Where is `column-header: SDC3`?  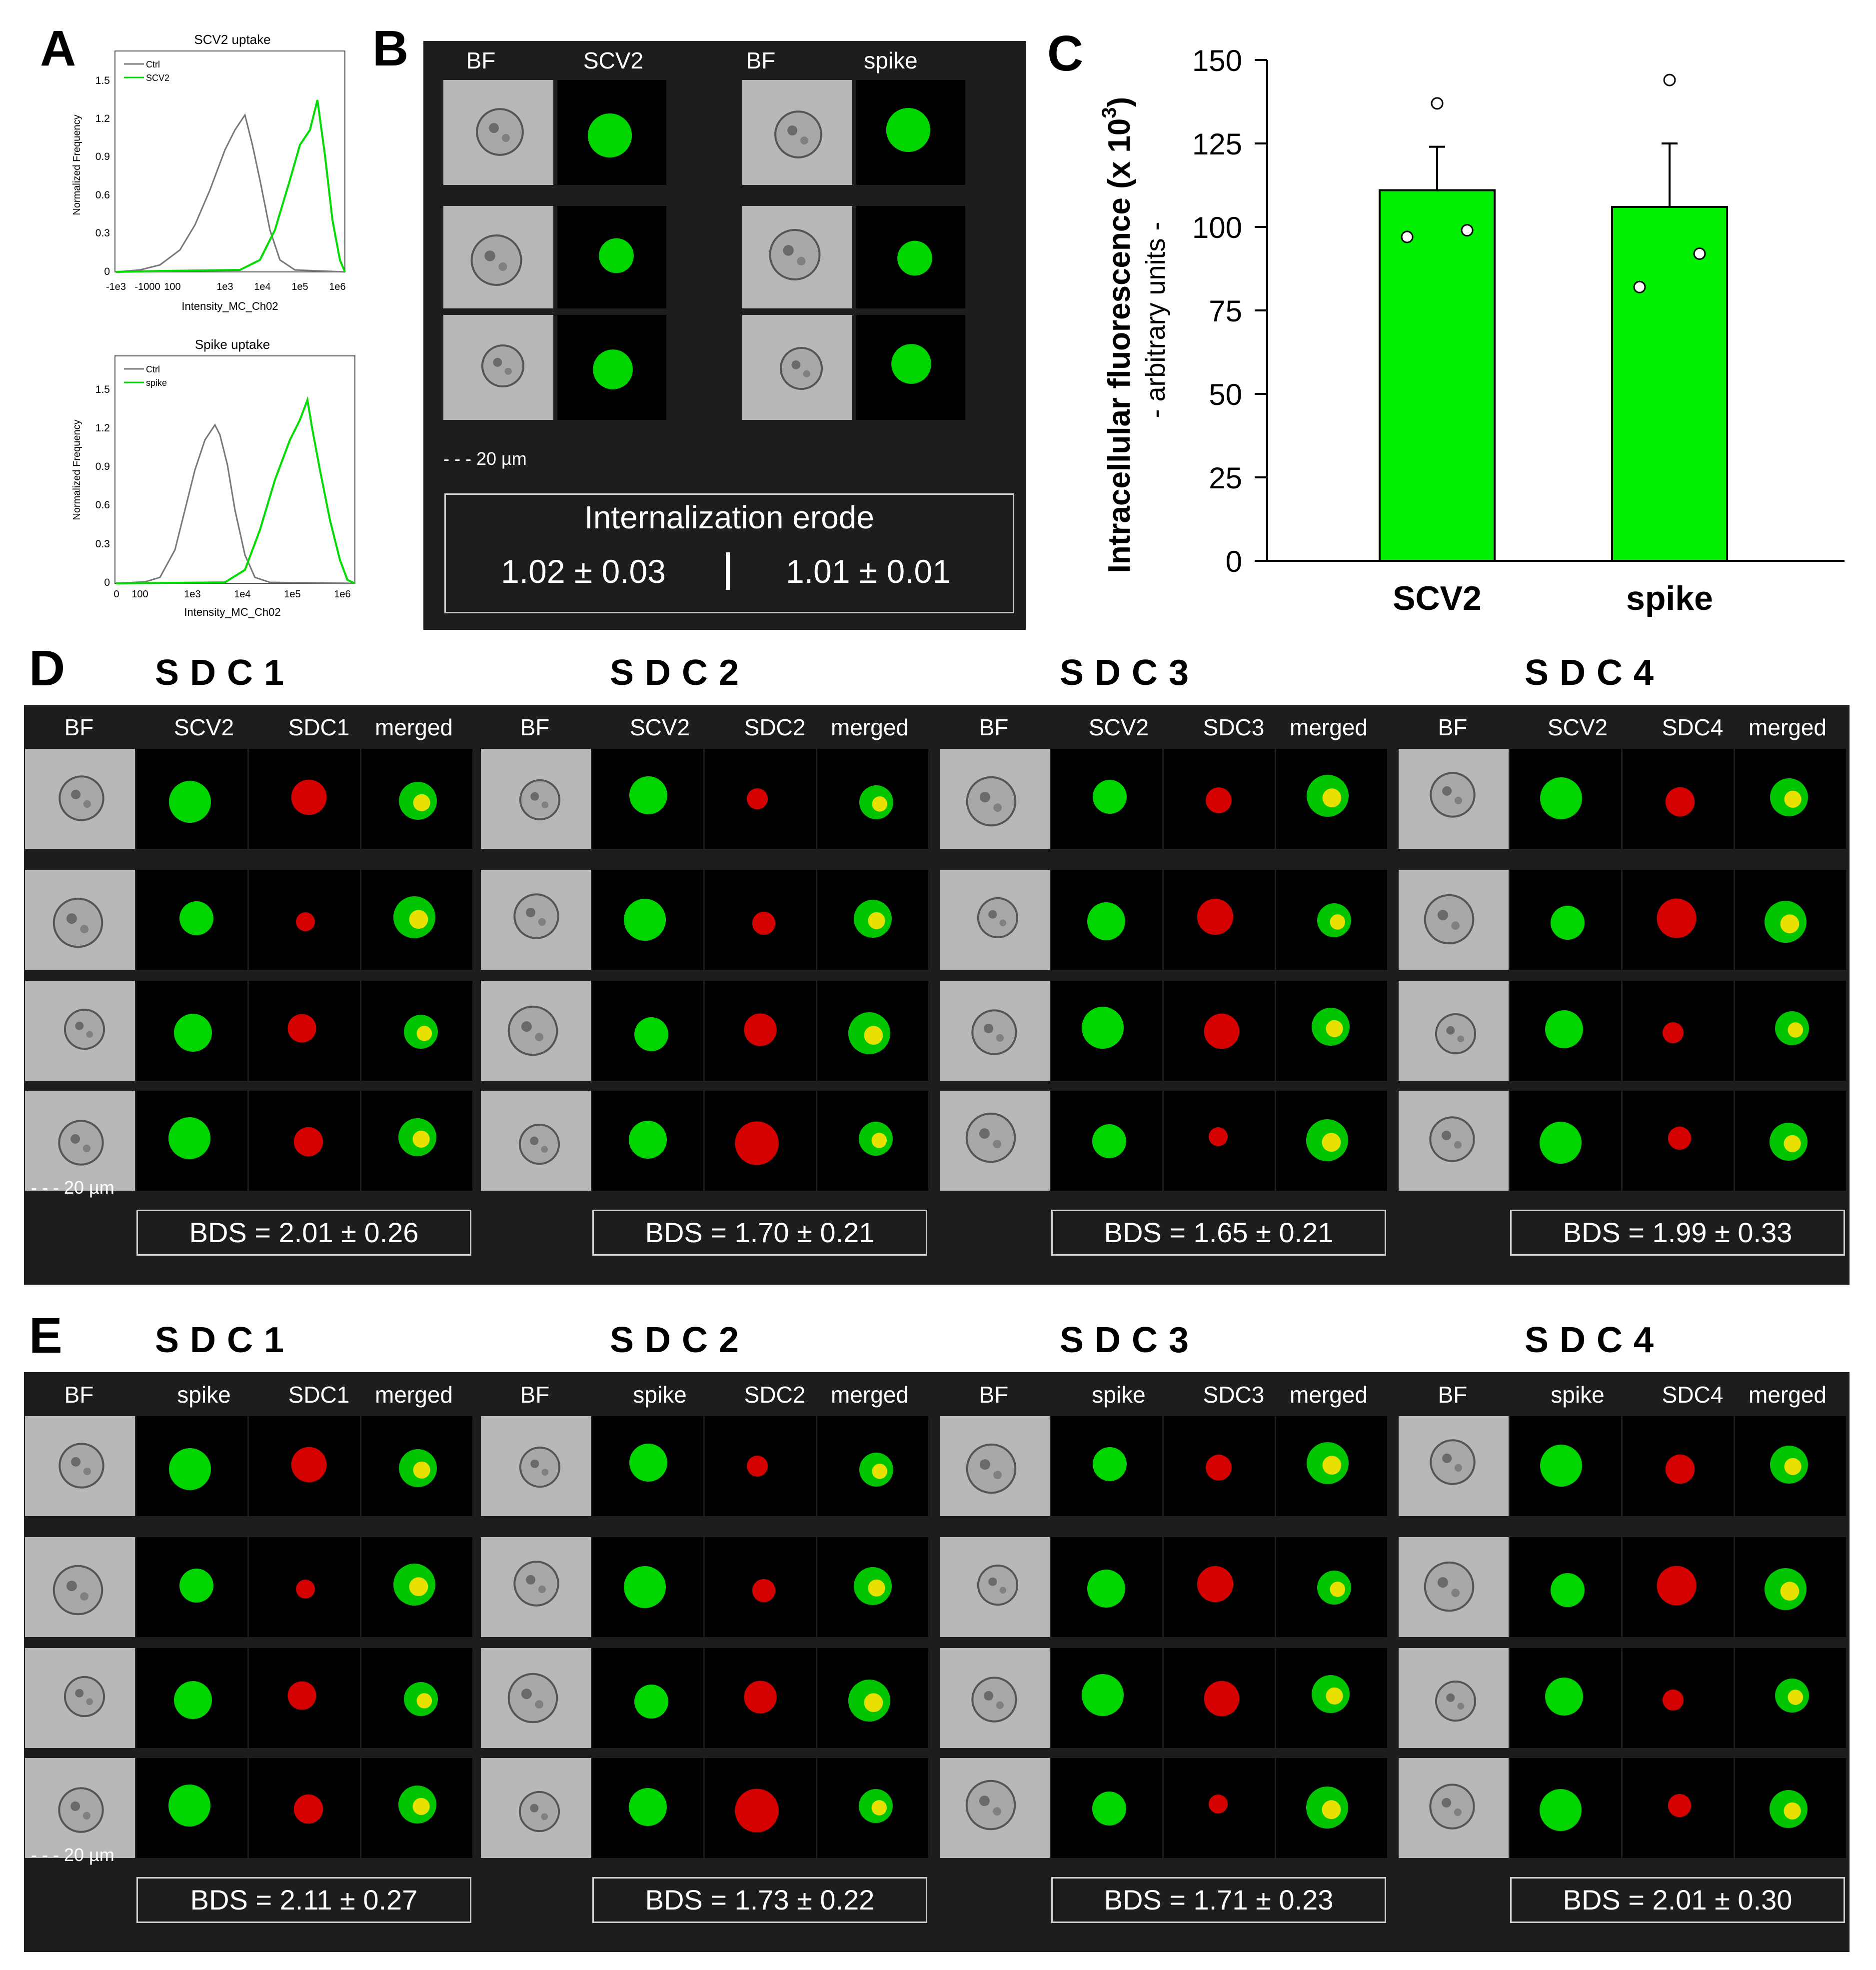 column-header: SDC3 is located at coordinates (1234, 1395).